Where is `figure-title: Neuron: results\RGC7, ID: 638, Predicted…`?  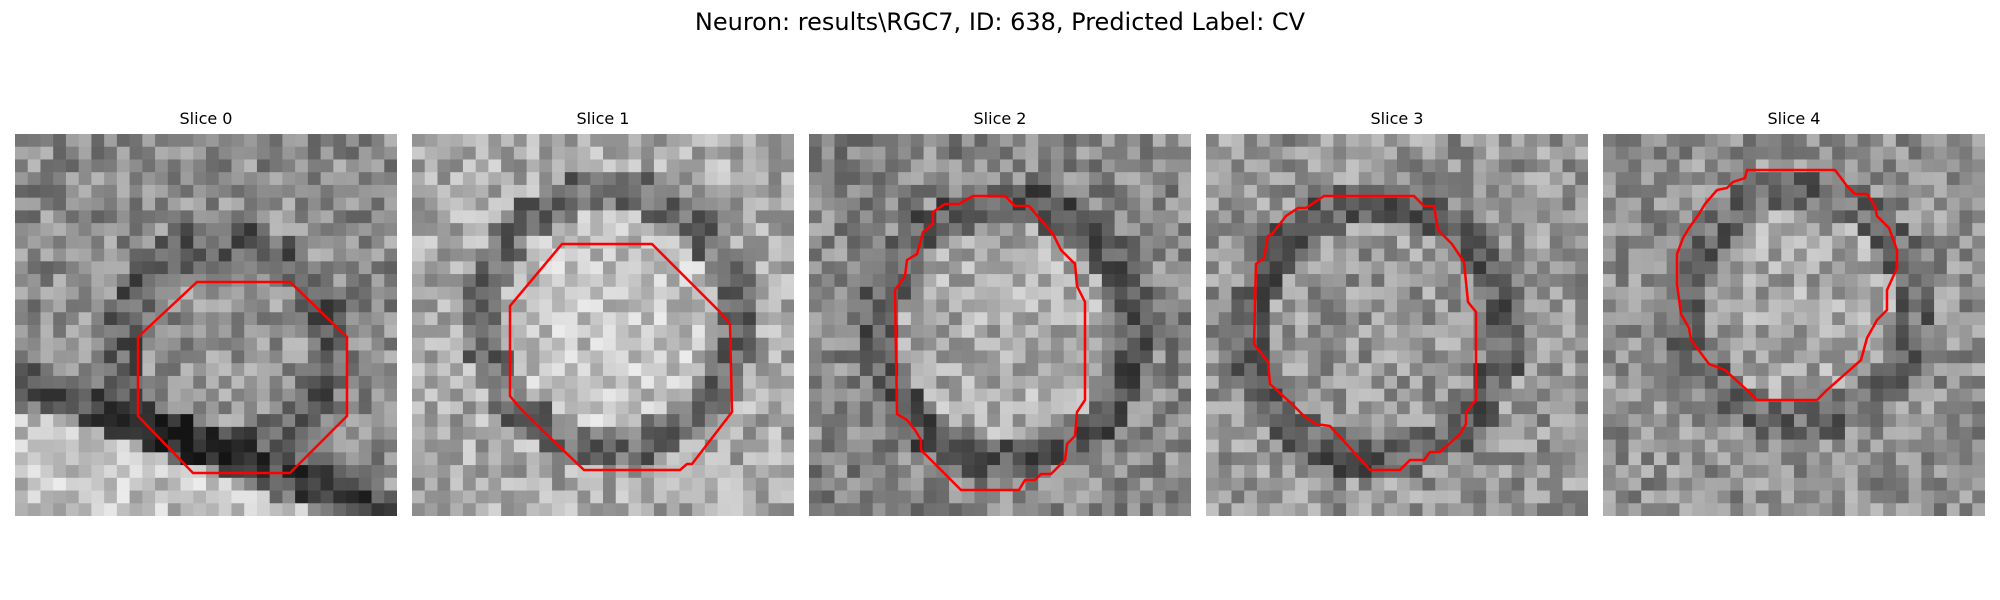
figure-title: Neuron: results\RGC7, ID: 638, Predicted… is located at coordinates (1000, 22).